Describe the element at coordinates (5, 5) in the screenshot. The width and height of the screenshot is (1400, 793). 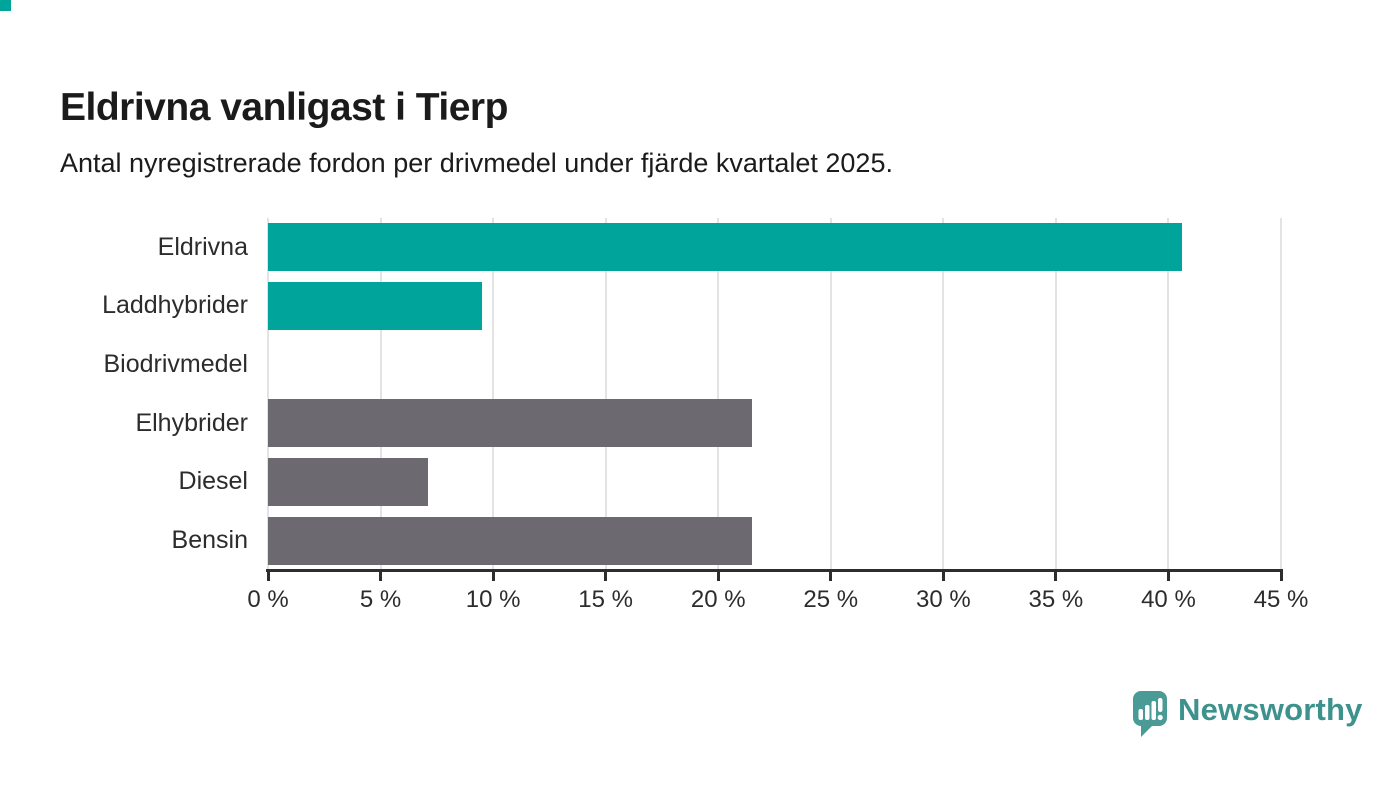
I see `corner-brand-mark` at that location.